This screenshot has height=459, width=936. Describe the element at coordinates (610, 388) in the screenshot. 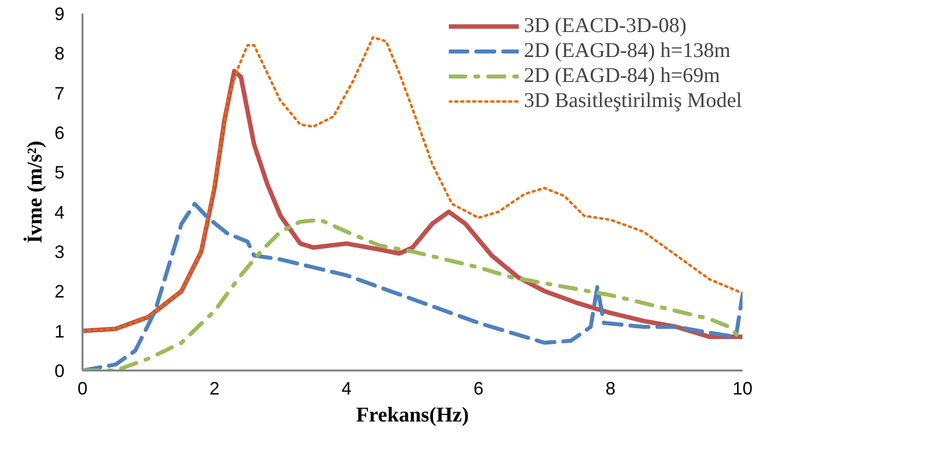

I see `x-tick-label: 8` at that location.